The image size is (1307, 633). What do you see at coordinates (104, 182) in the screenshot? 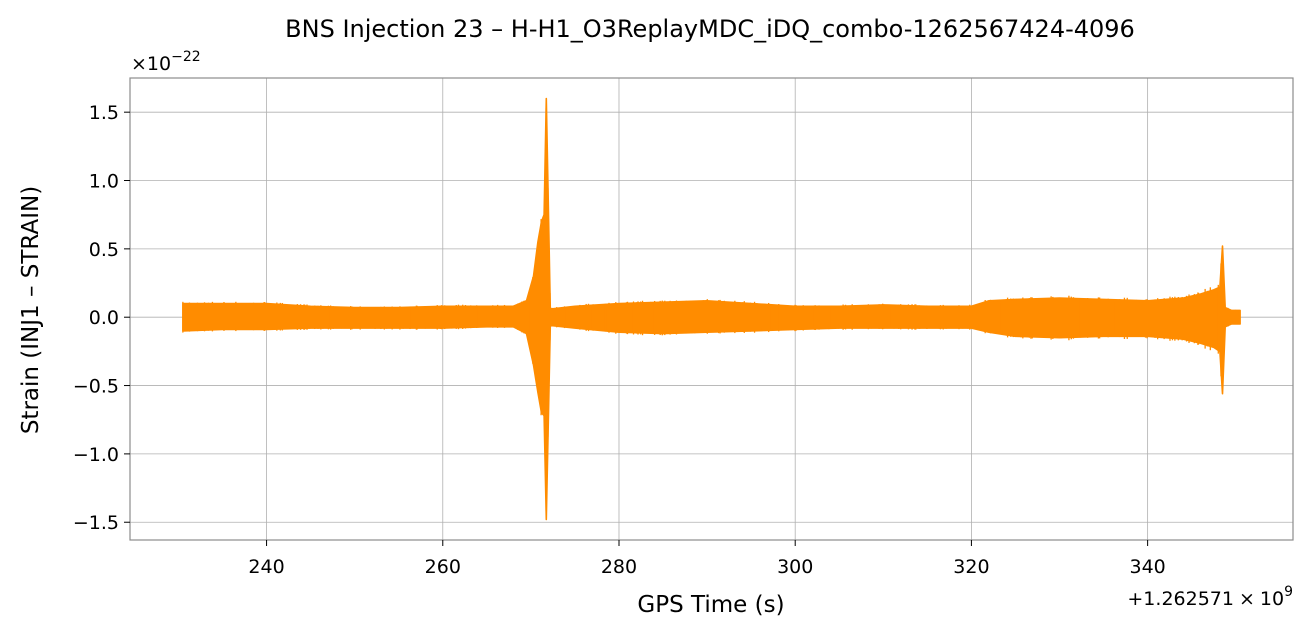
I see `y-tick-label: 1.0` at bounding box center [104, 182].